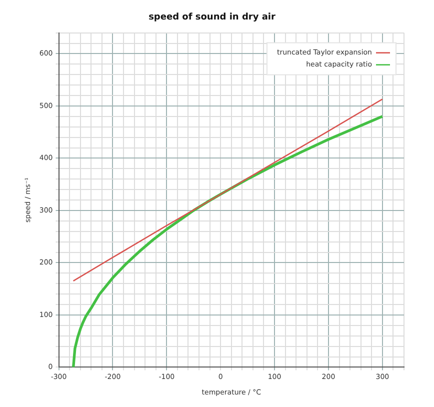  I want to click on chart-title: speed of sound in dry air, so click(212, 17).